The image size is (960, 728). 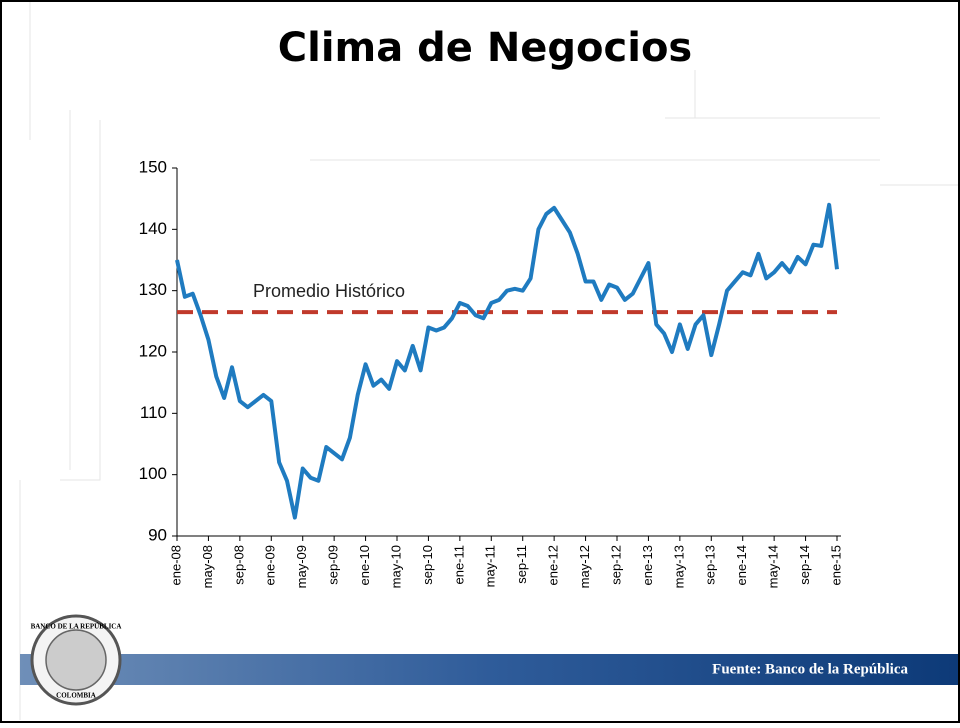 I want to click on footer-bar, so click(x=489, y=669).